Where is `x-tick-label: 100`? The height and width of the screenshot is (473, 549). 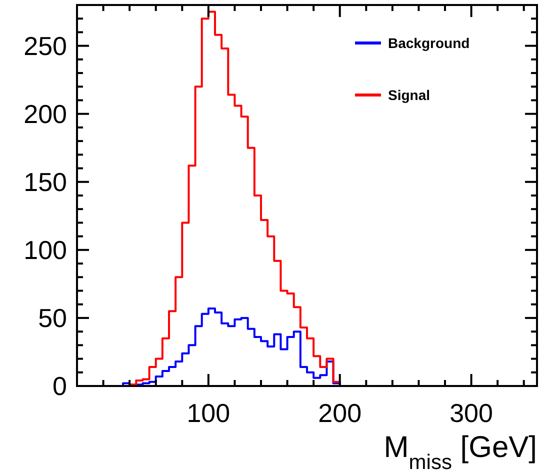 x-tick-label: 100 is located at coordinates (208, 413).